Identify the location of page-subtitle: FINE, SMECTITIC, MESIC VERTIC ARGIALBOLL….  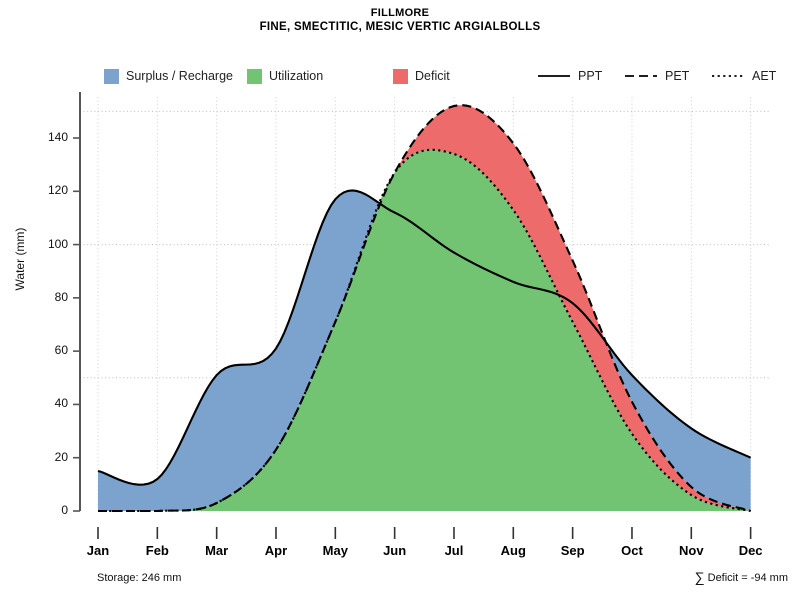
(400, 27).